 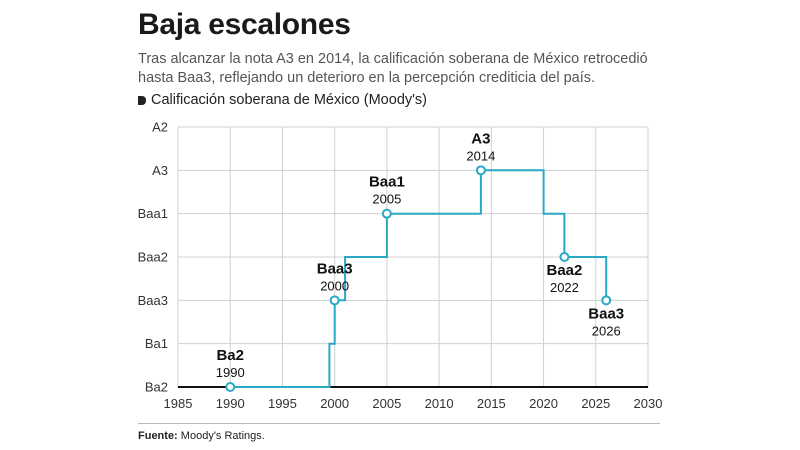 I want to click on y-tick-label: Baa3, so click(x=153, y=300).